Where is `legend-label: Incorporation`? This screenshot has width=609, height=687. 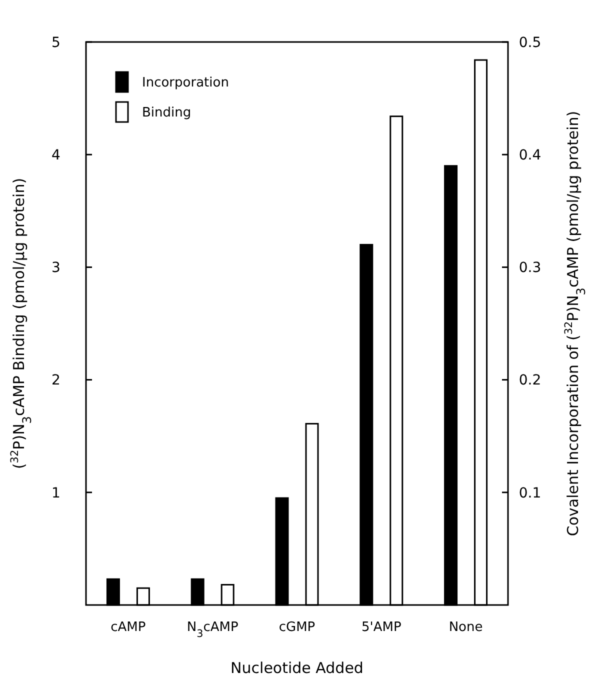
legend-label: Incorporation is located at coordinates (185, 83).